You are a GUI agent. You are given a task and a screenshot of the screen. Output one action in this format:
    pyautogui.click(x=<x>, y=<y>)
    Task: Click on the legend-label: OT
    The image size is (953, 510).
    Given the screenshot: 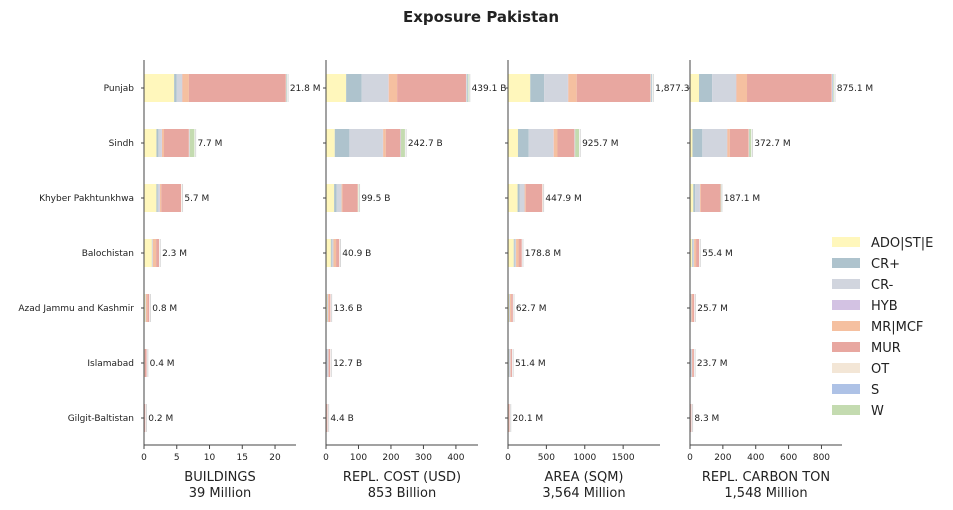 What is the action you would take?
    pyautogui.click(x=880, y=369)
    